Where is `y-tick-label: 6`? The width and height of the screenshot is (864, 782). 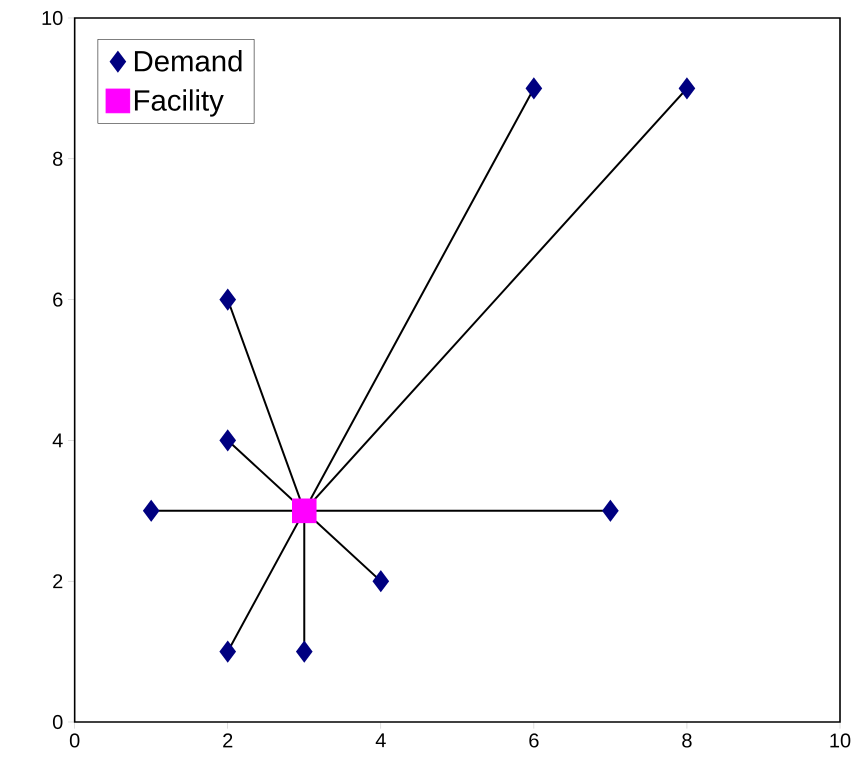 y-tick-label: 6 is located at coordinates (57, 299).